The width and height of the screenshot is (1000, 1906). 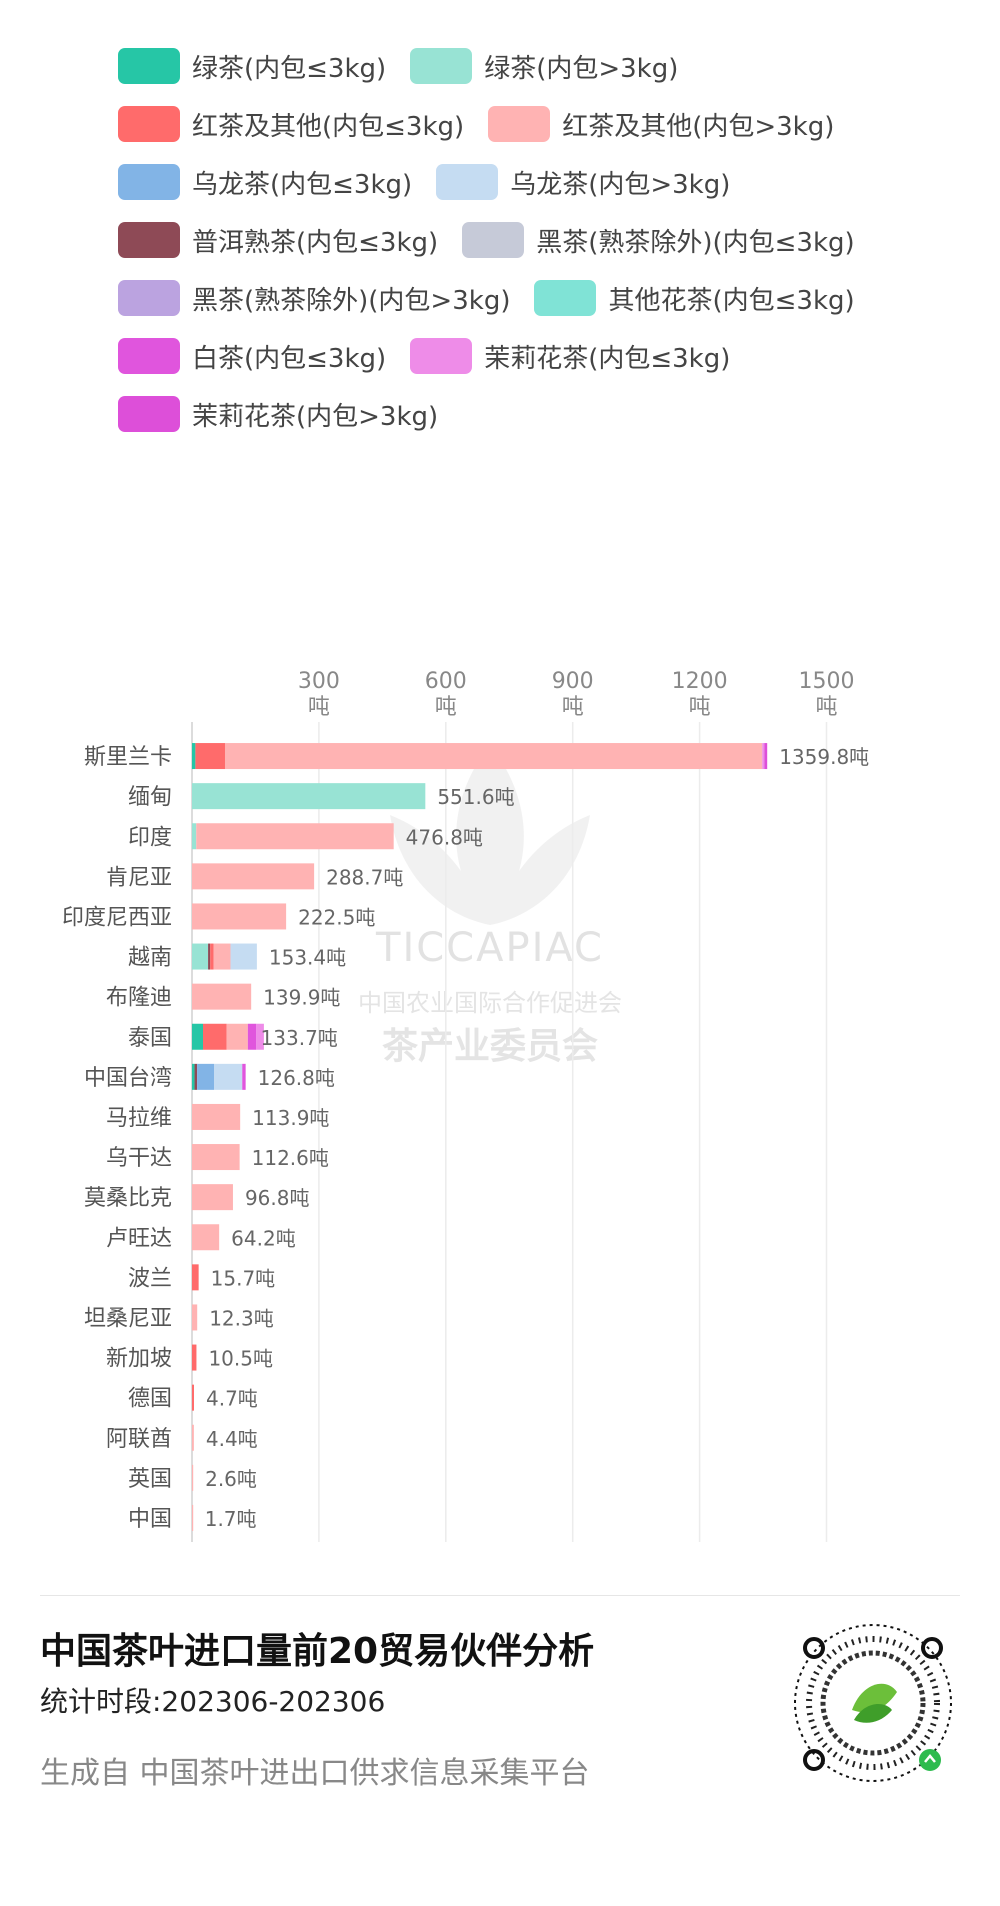 What do you see at coordinates (278, 240) in the screenshot?
I see `legend-item: 普洱熟茶(内包≤3kg)` at bounding box center [278, 240].